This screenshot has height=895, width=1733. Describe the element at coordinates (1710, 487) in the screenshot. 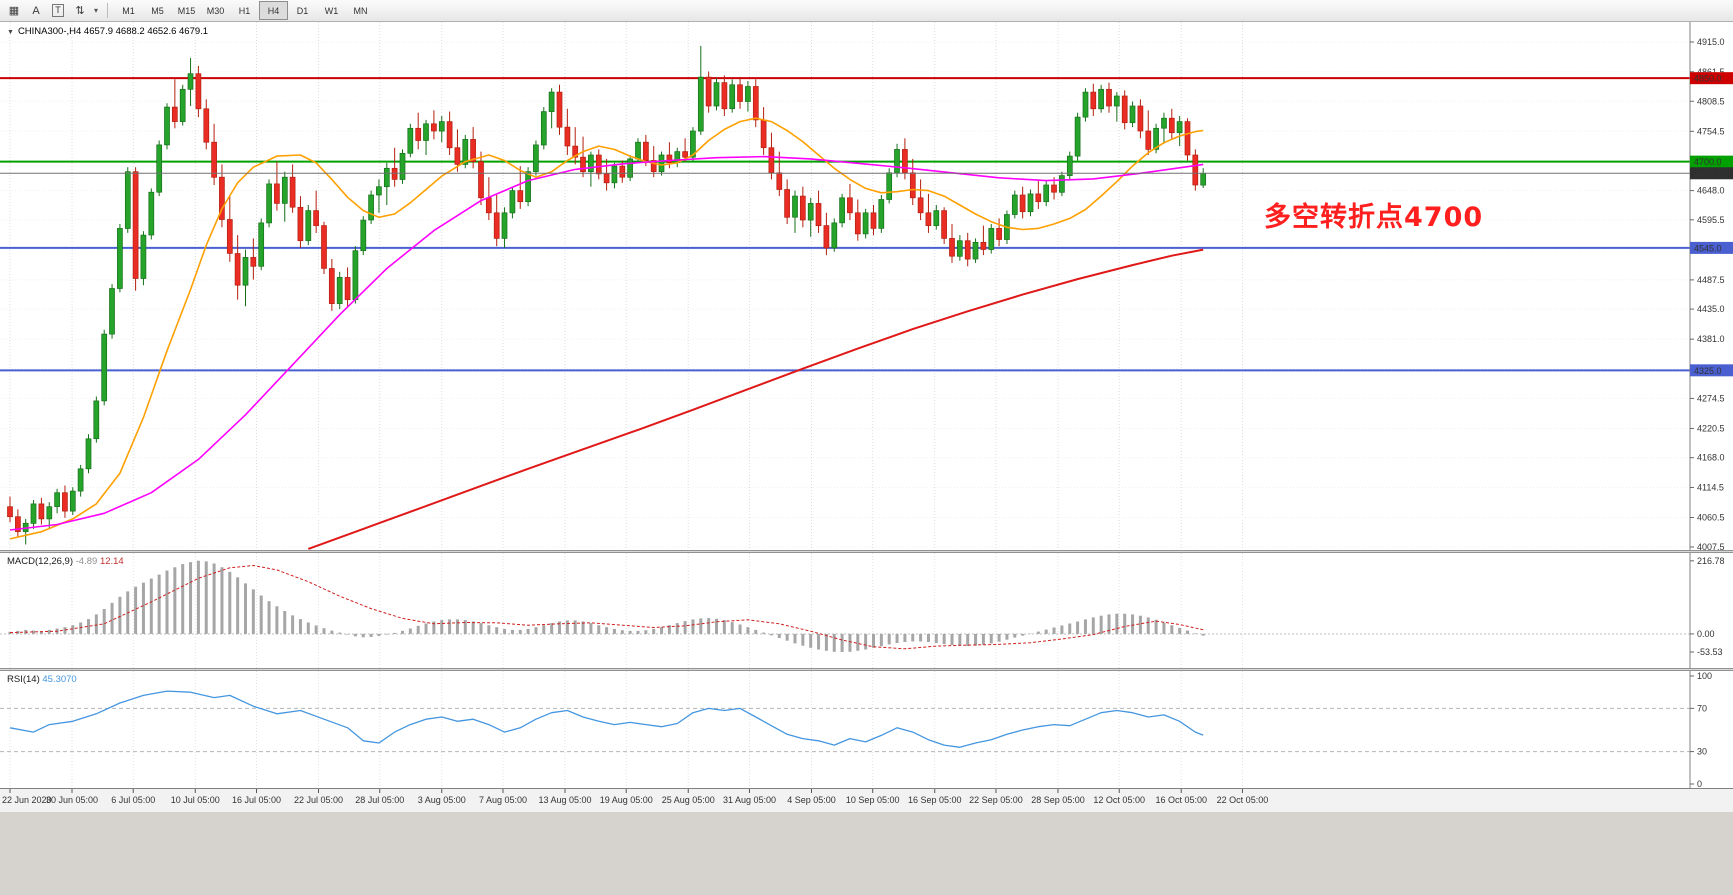

I see `svg-text: 4114.5` at that location.